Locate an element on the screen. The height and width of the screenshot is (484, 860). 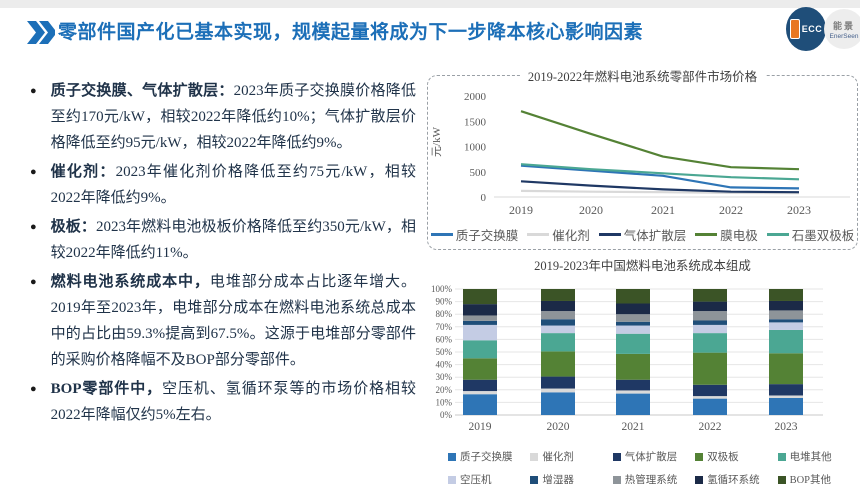
line-chart-legend: 质子交换膜 催化剂 气体扩散层 膜电极 石墨双极板 is located at coordinates (642, 234).